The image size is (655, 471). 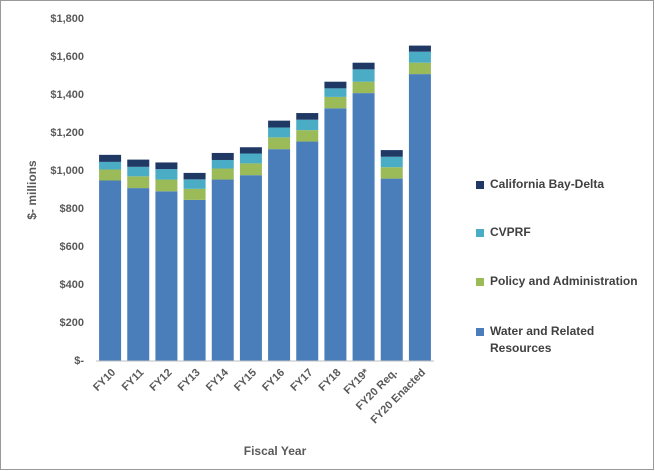 What do you see at coordinates (67, 95) in the screenshot?
I see `y-tick-label: $1,400` at bounding box center [67, 95].